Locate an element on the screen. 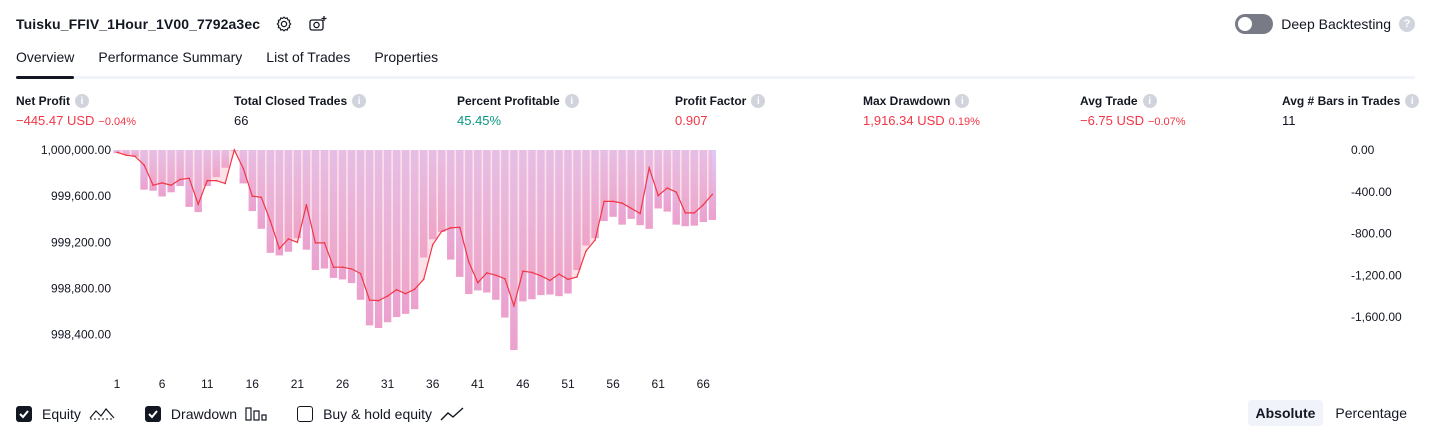  left-axis-tick-label: 999,600.00 is located at coordinates (81, 196).